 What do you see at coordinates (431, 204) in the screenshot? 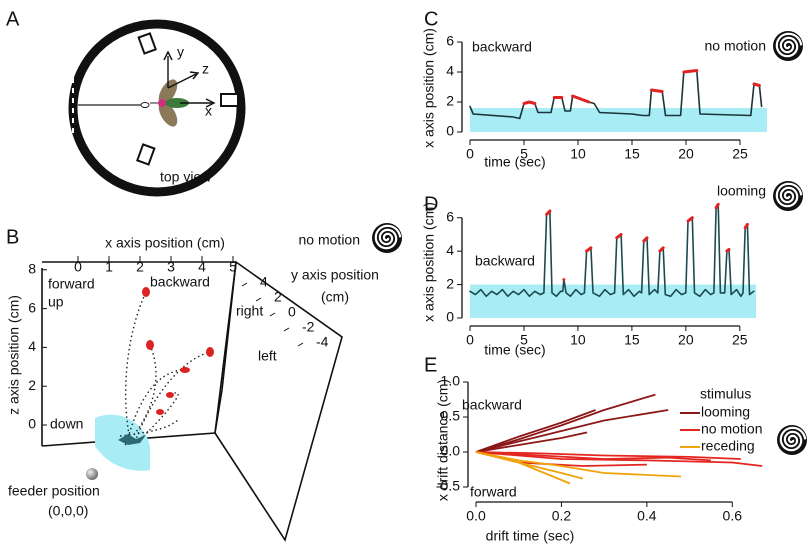
I see `panel-letter: D` at bounding box center [431, 204].